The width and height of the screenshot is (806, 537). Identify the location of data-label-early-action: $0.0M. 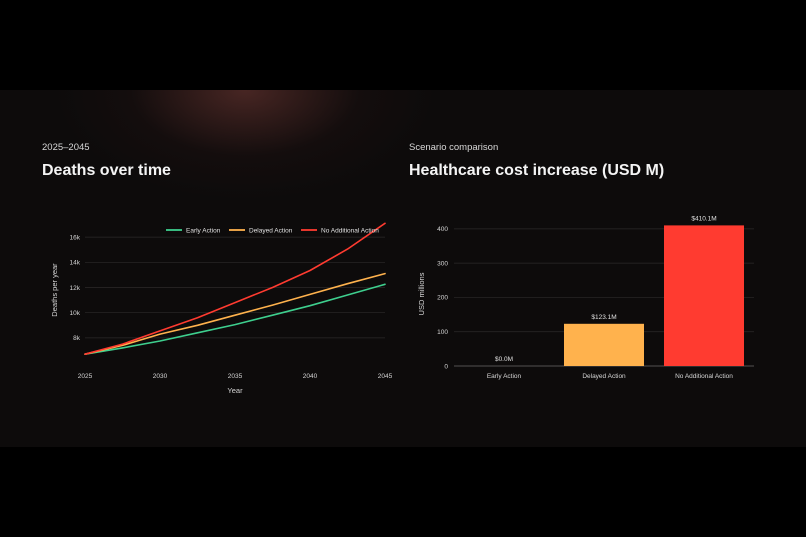
(504, 359).